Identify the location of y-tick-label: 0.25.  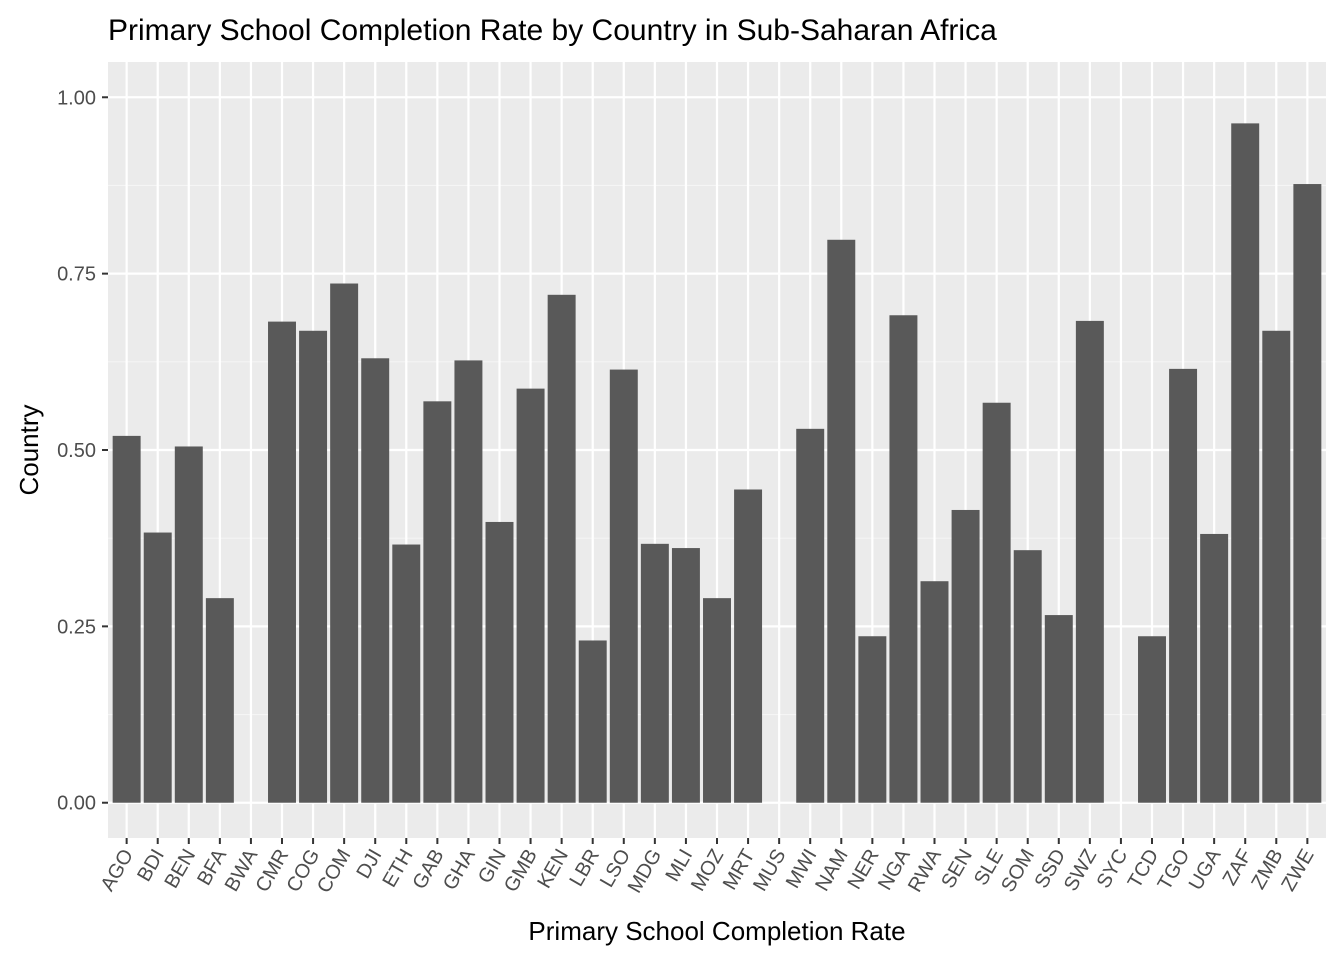
(76, 627).